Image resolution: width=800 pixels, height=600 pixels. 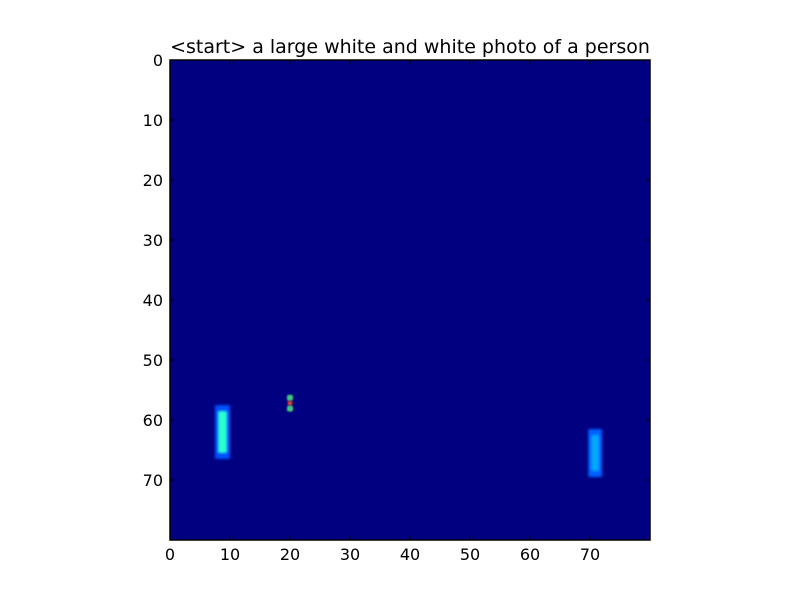 What do you see at coordinates (408, 435) in the screenshot?
I see `heatmap-features` at bounding box center [408, 435].